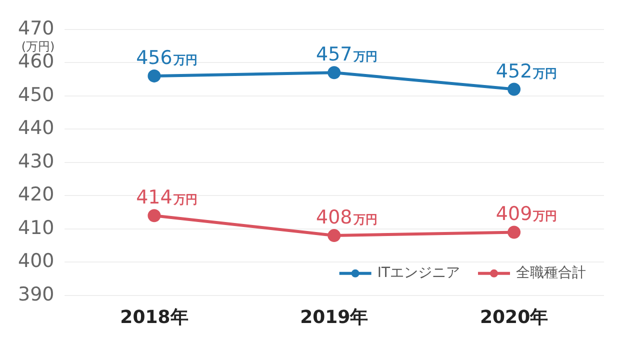  What do you see at coordinates (154, 317) in the screenshot?
I see `x-tick-label: 2018年` at bounding box center [154, 317].